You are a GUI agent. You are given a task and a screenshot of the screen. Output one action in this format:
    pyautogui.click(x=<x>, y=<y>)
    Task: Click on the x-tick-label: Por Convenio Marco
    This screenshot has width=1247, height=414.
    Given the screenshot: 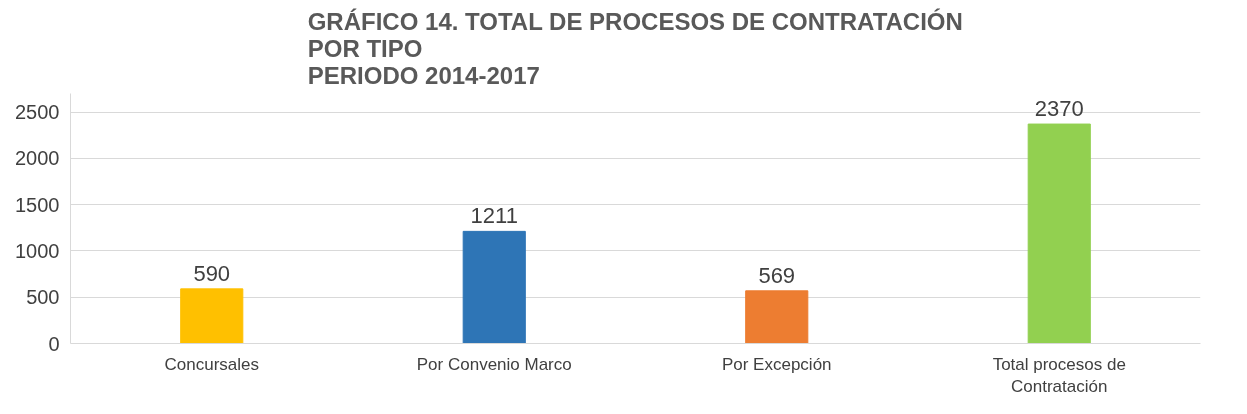 What is the action you would take?
    pyautogui.click(x=494, y=364)
    